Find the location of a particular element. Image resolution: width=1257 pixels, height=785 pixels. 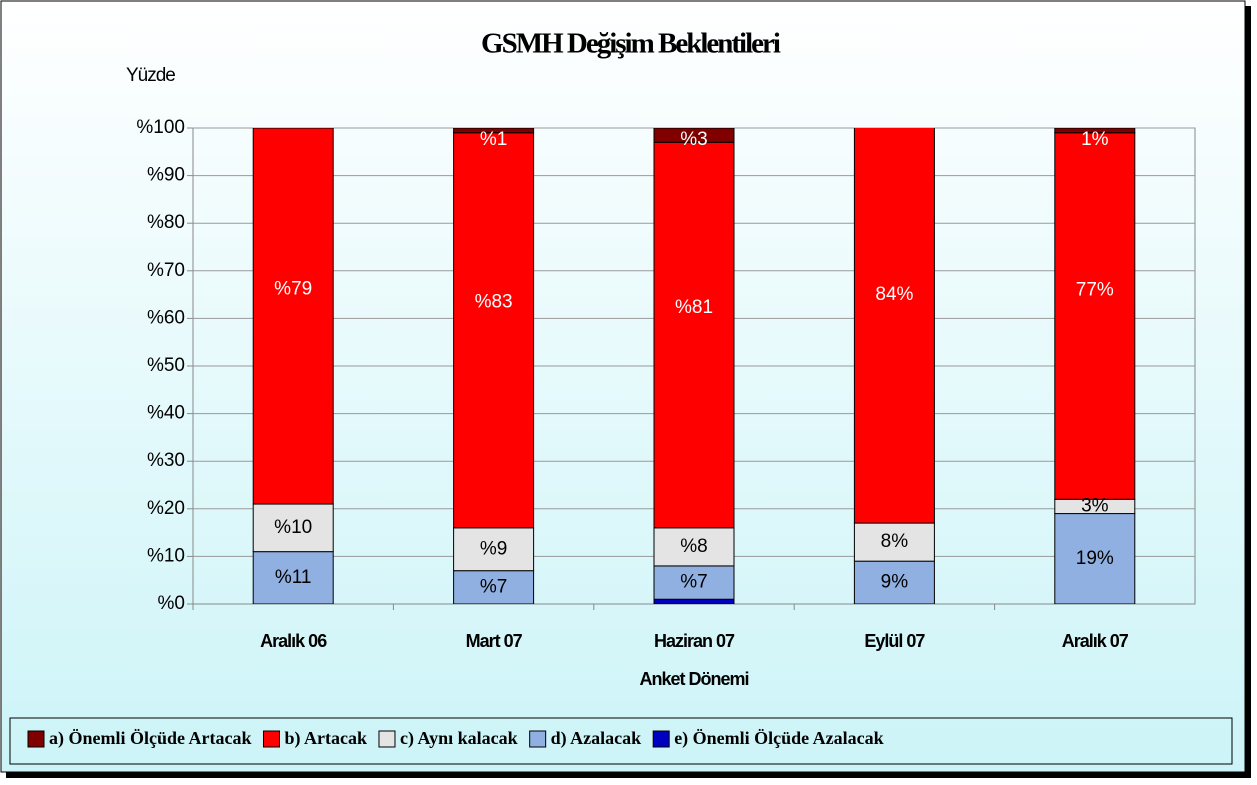

x-tick-label: Aralık 07 is located at coordinates (1095, 641).